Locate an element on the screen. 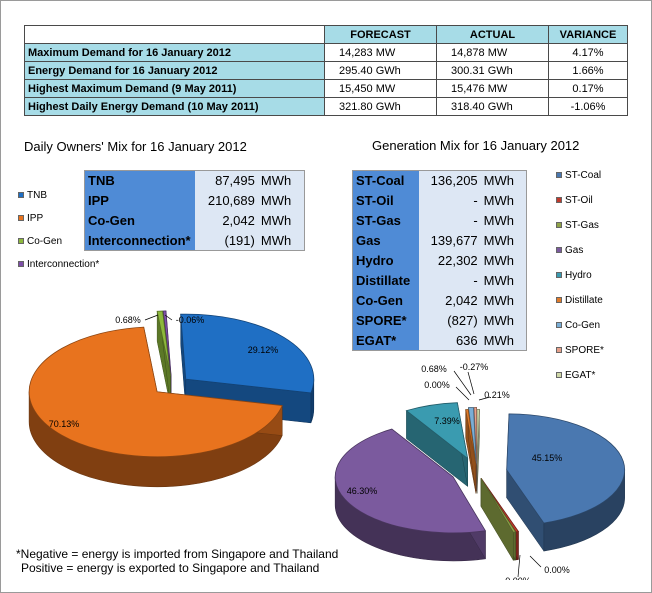  legend-label: ST-Coal is located at coordinates (583, 175).